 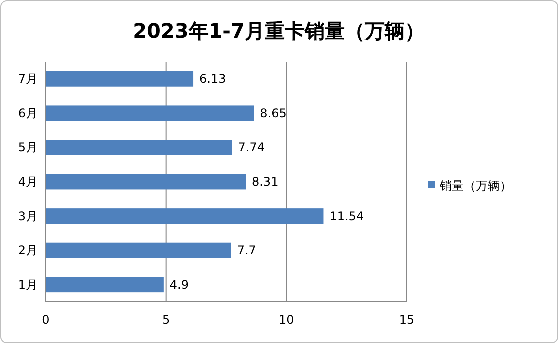 I want to click on data-label: 7.74, so click(x=251, y=147).